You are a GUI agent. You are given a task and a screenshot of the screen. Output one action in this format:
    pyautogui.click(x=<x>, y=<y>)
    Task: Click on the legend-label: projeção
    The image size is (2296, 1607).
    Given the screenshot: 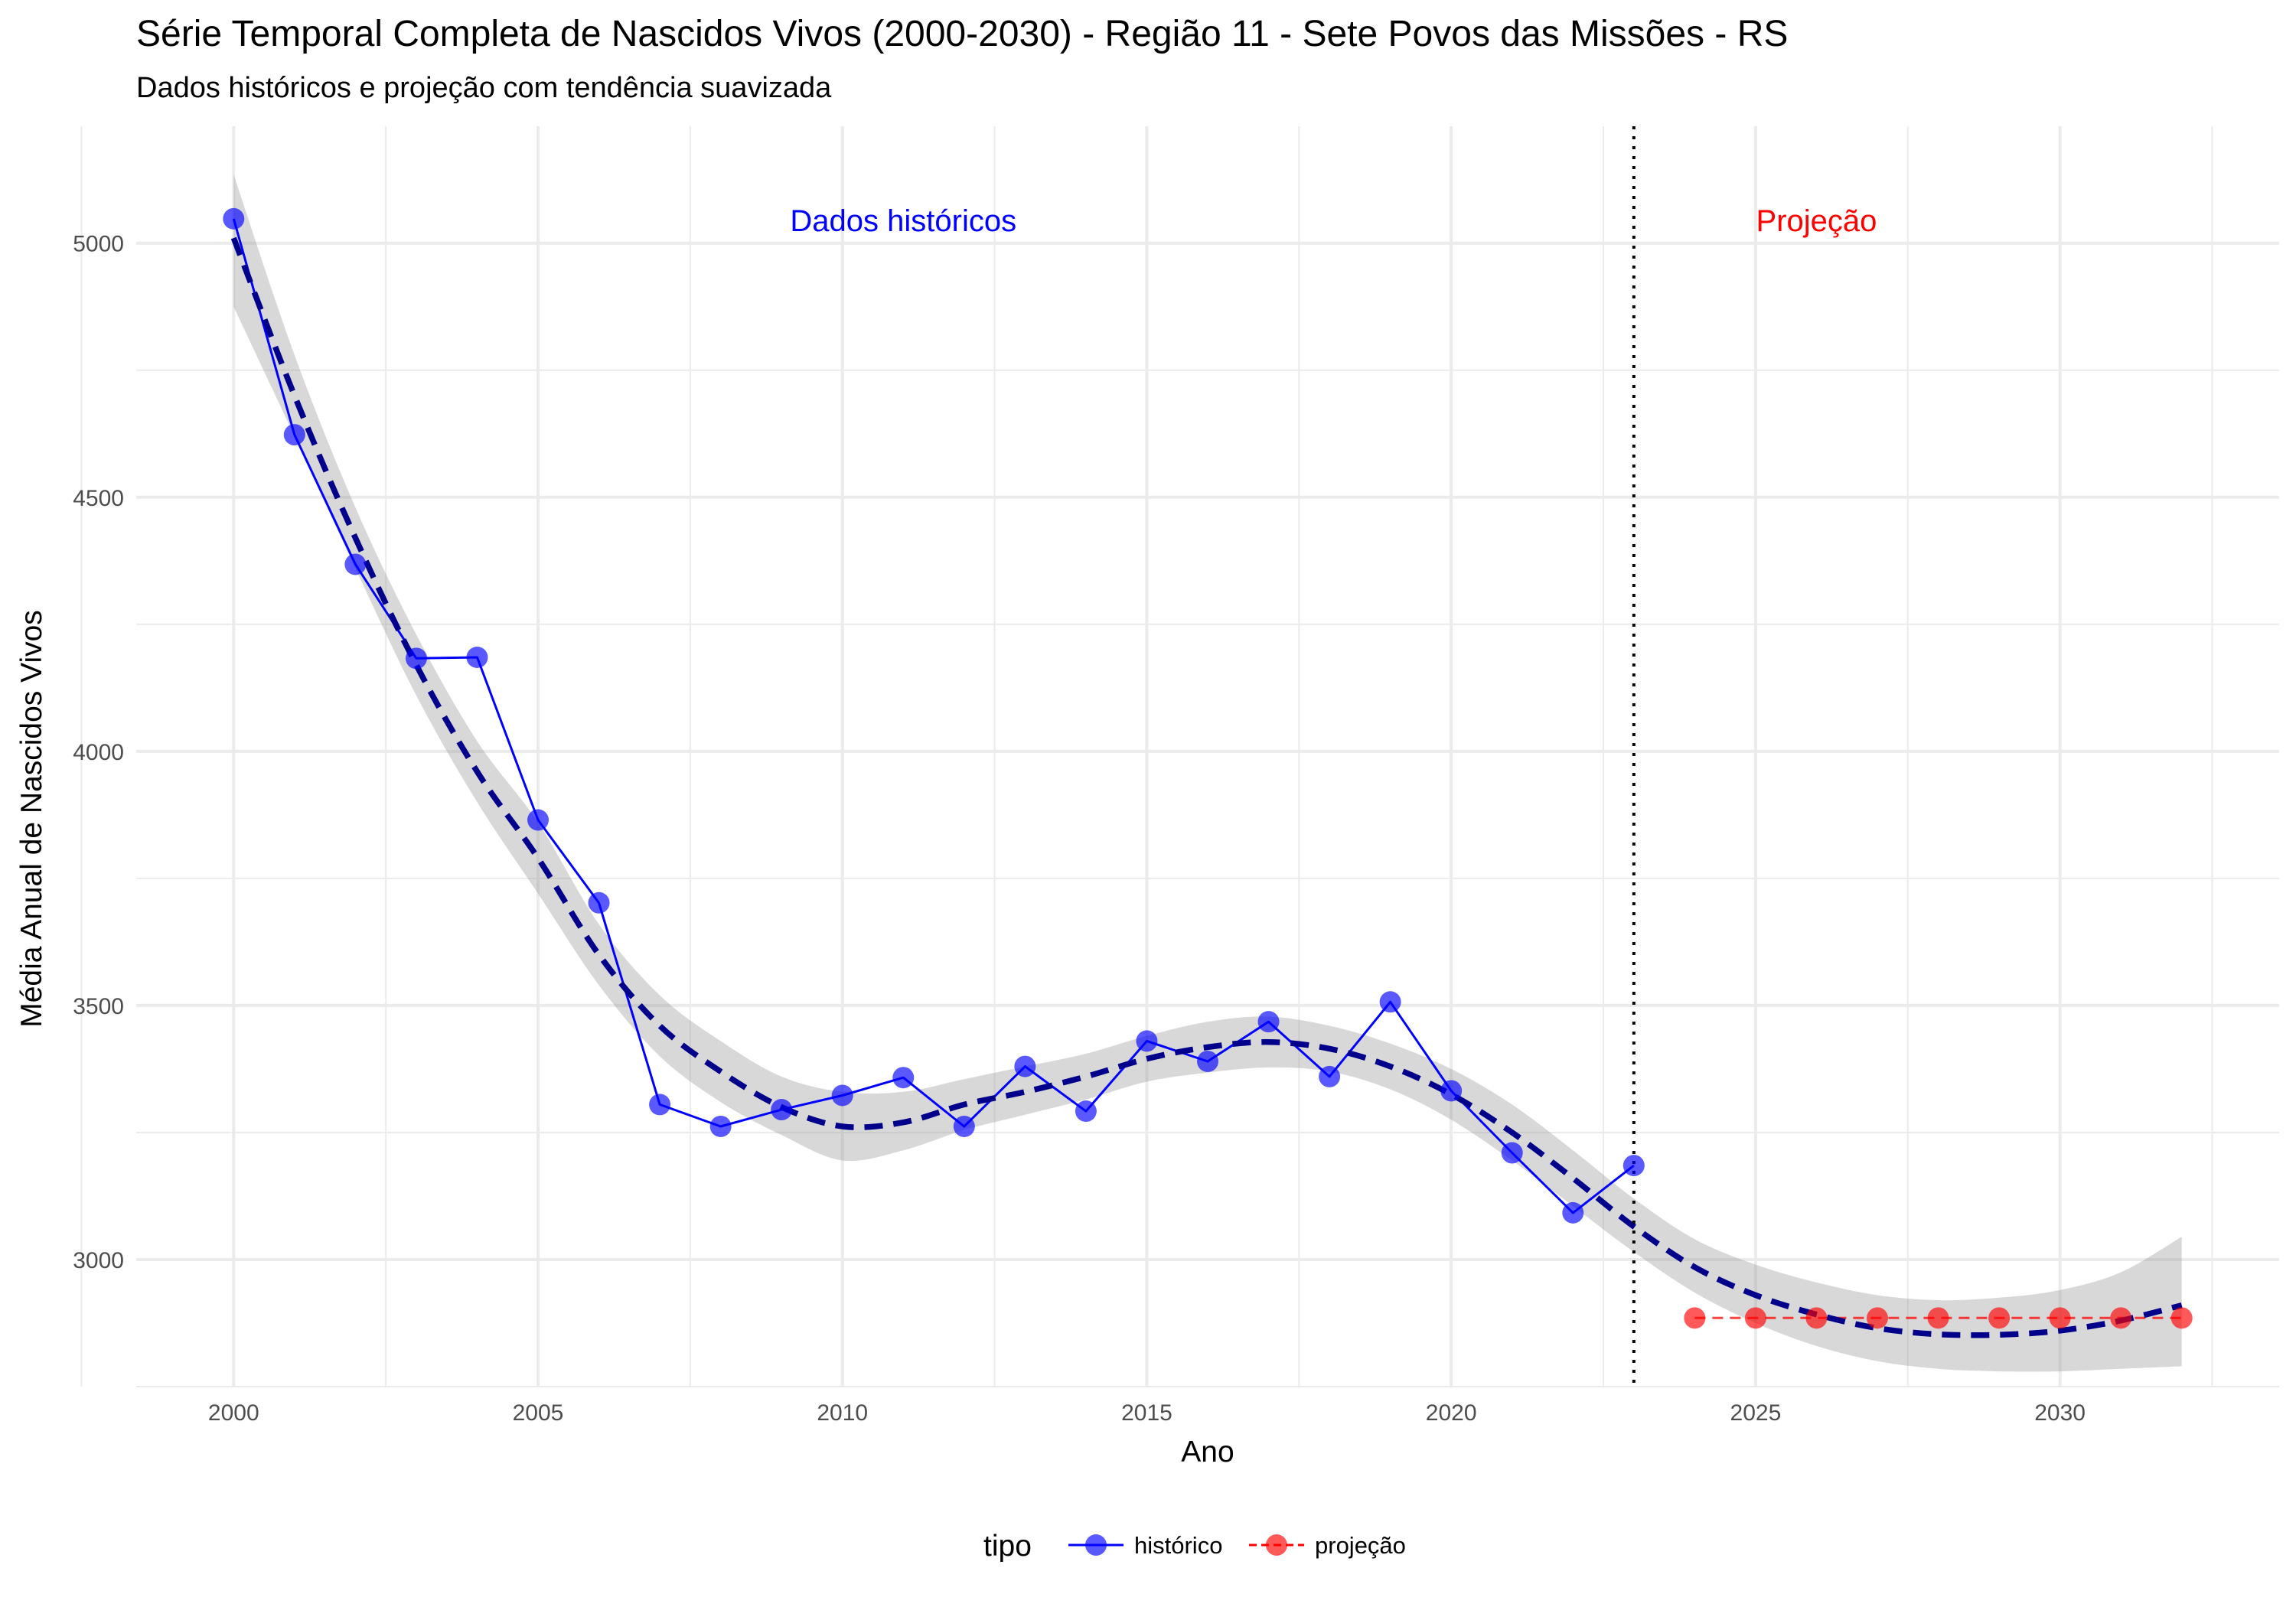 What is the action you would take?
    pyautogui.click(x=1360, y=1545)
    